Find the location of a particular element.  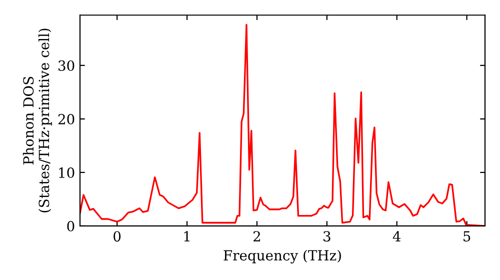

x-tick-label: 0 is located at coordinates (117, 236).